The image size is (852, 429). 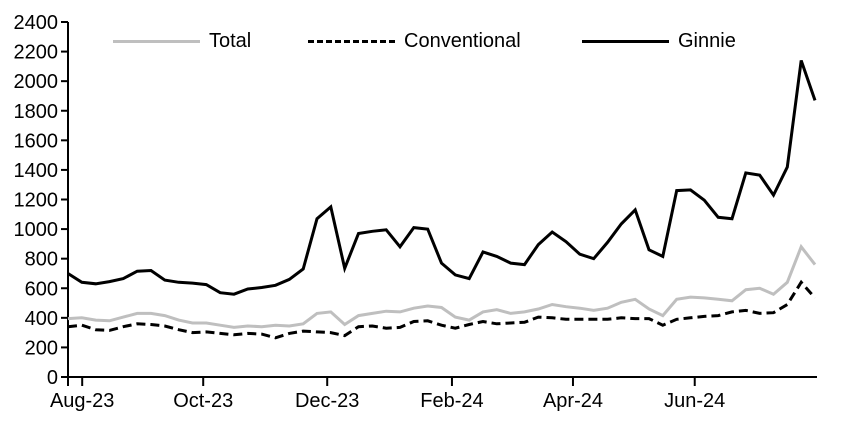 What do you see at coordinates (41, 319) in the screenshot?
I see `y-axis-tick-label: 400` at bounding box center [41, 319].